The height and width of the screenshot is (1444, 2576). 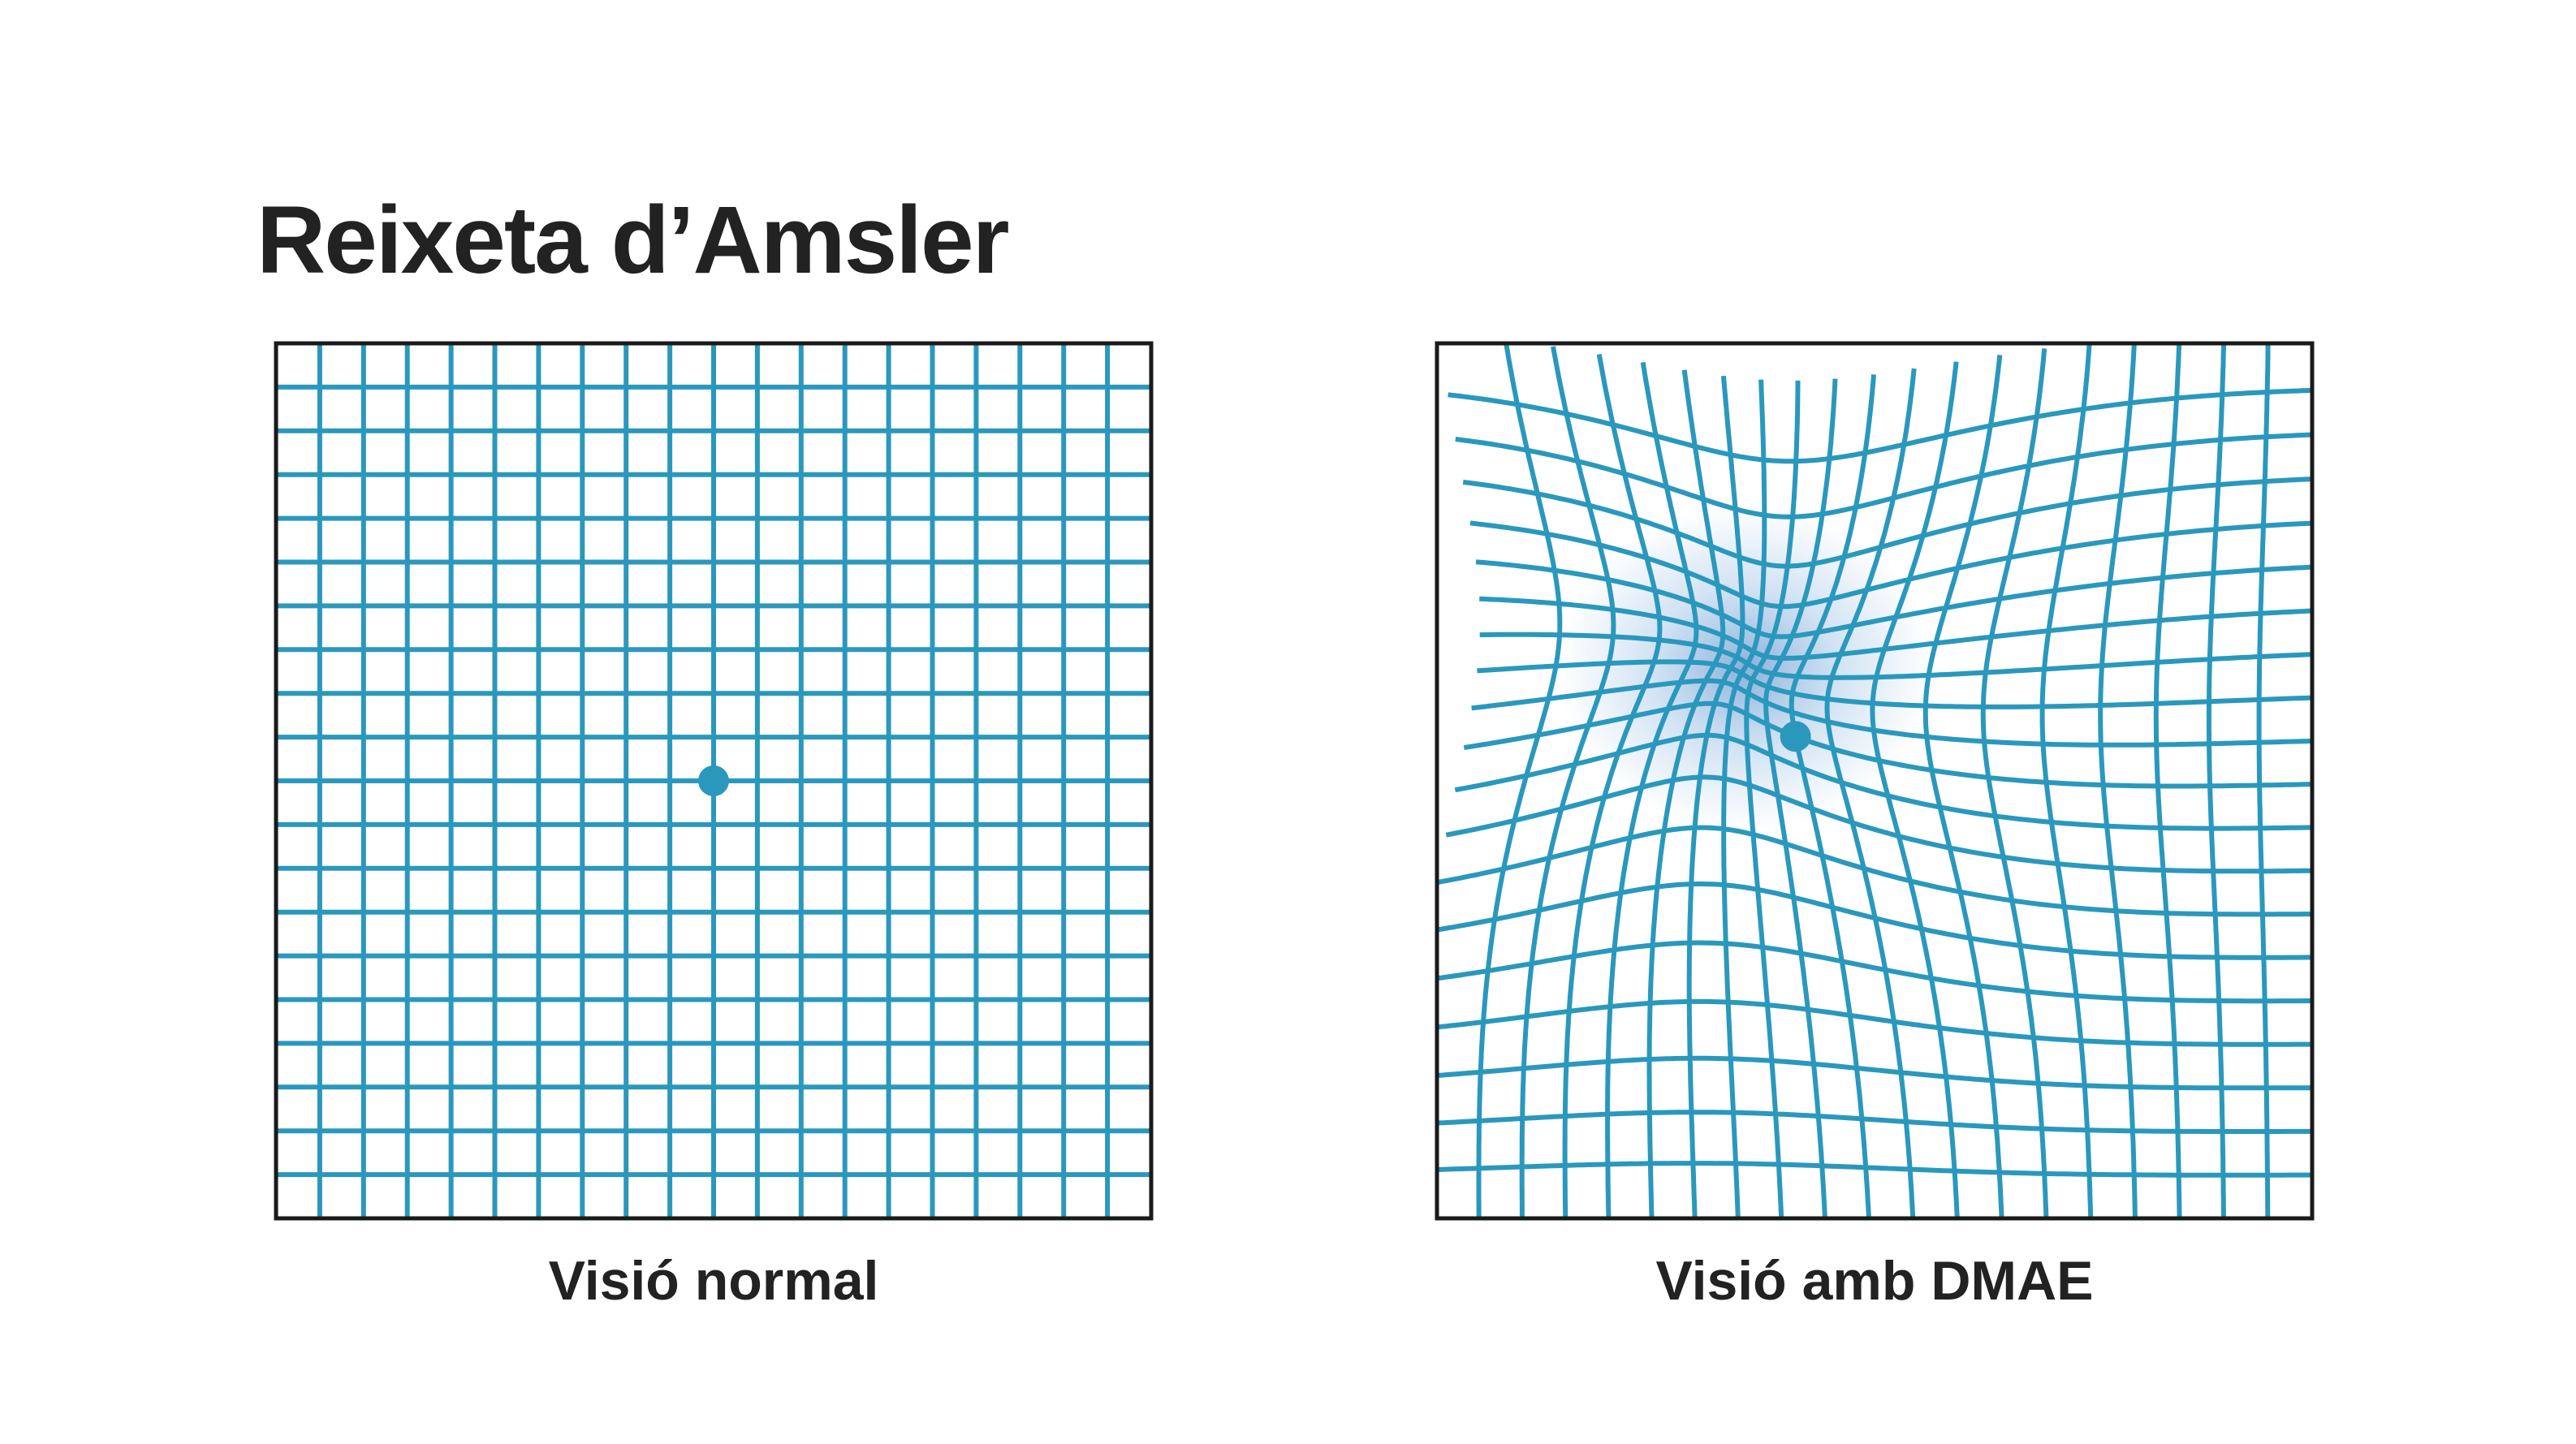 I want to click on caption: Visió normal, so click(x=714, y=1281).